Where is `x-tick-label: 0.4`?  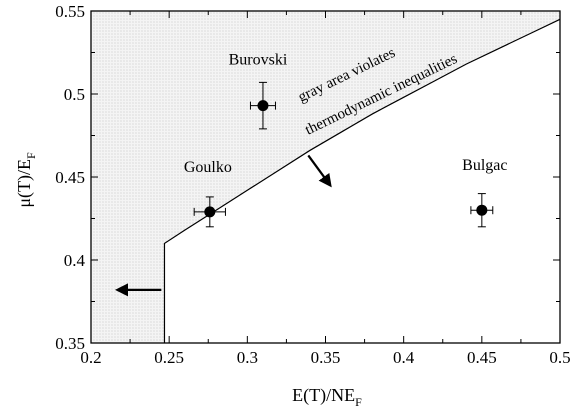
x-tick-label: 0.4 is located at coordinates (404, 357).